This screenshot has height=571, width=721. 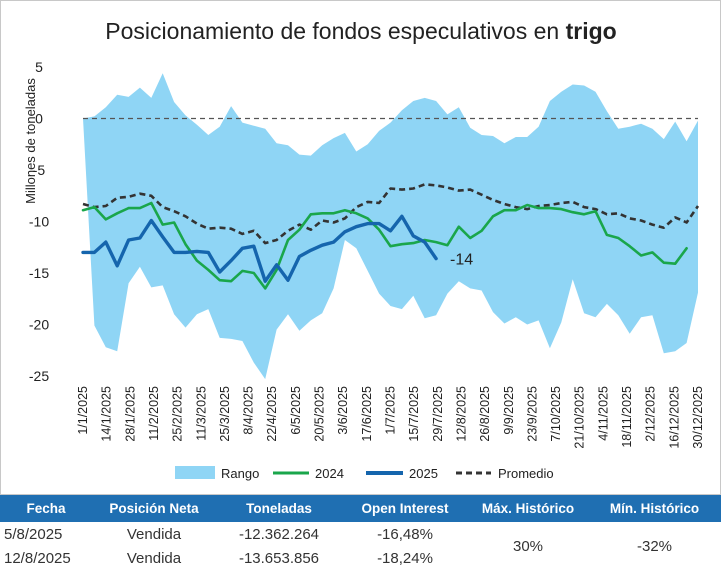 What do you see at coordinates (201, 413) in the screenshot?
I see `x-tick-label: 11/3/2025` at bounding box center [201, 413].